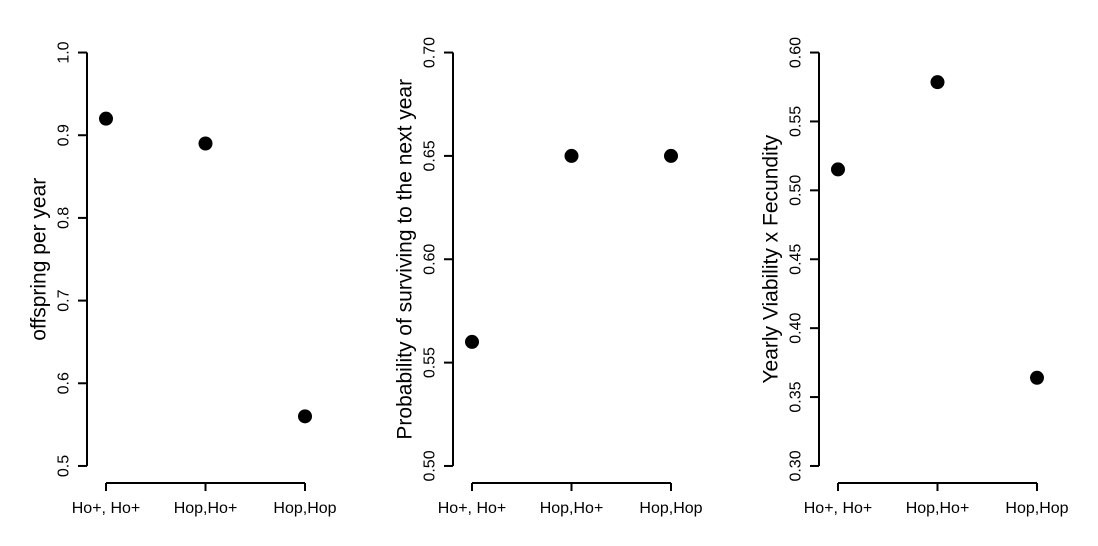 The height and width of the screenshot is (546, 1098). What do you see at coordinates (64, 52) in the screenshot?
I see `y-tick-label: 1.0` at bounding box center [64, 52].